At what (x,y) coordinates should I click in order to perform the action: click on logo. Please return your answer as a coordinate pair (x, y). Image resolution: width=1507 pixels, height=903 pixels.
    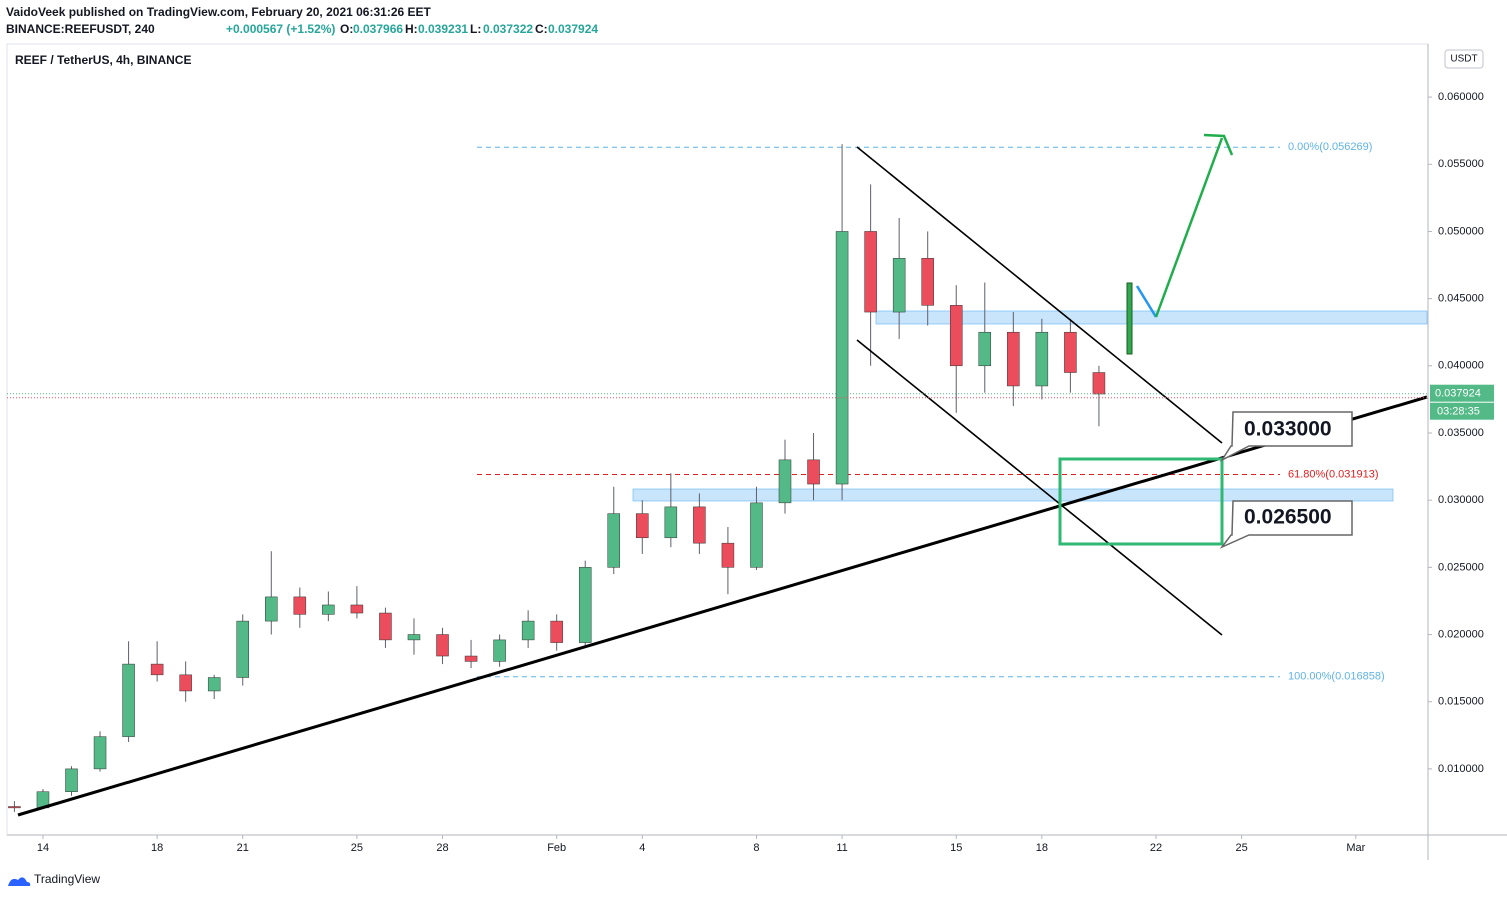
    Looking at the image, I should click on (19, 881).